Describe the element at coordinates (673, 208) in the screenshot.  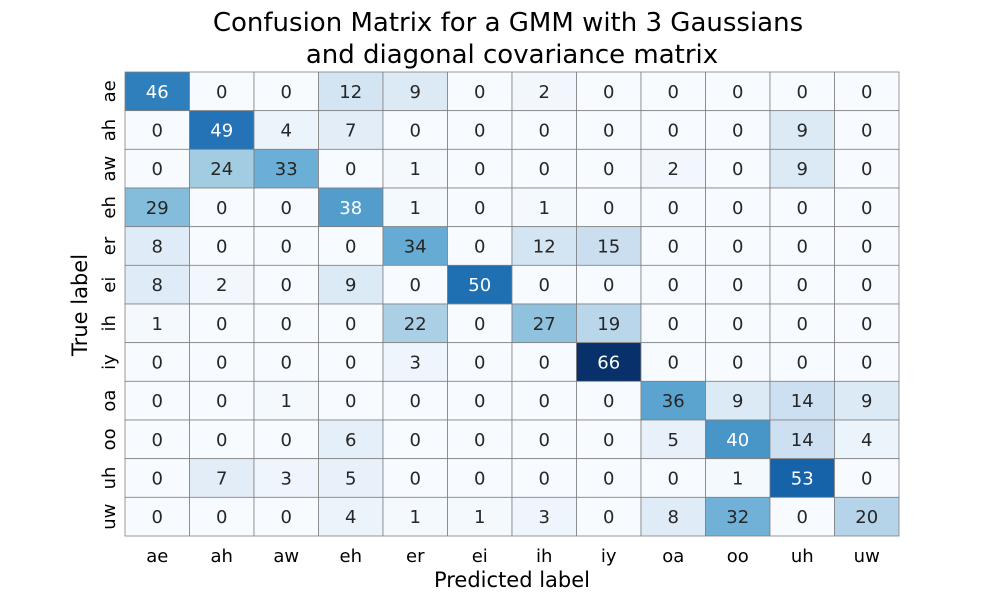
I see `cell-value-eh-oa: 0` at that location.